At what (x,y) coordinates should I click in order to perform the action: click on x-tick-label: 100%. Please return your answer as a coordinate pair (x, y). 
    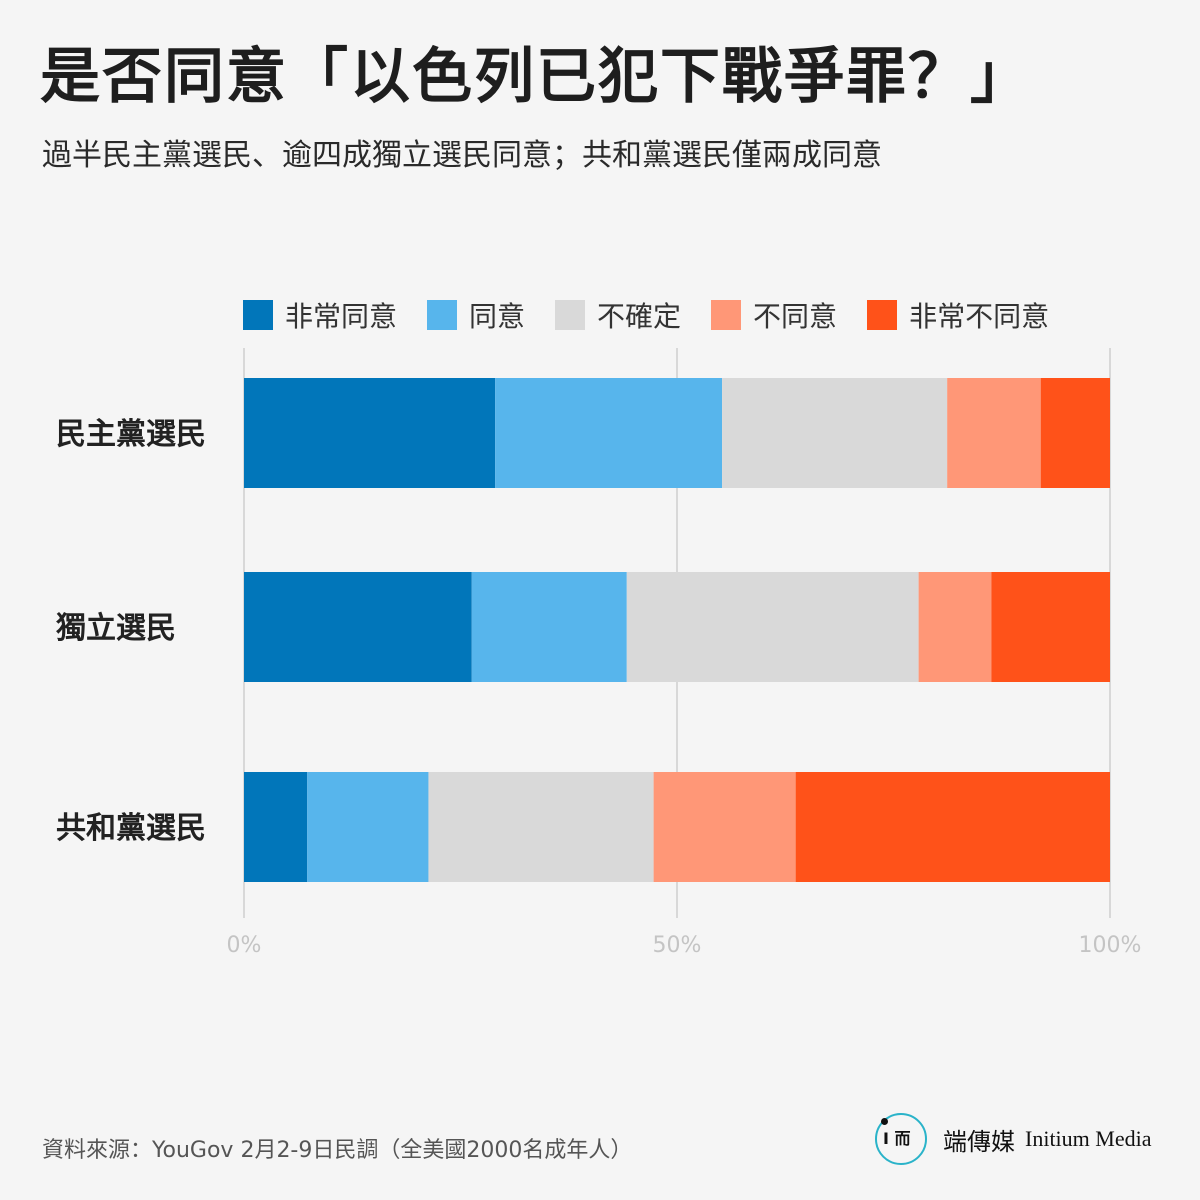
    Looking at the image, I should click on (1110, 945).